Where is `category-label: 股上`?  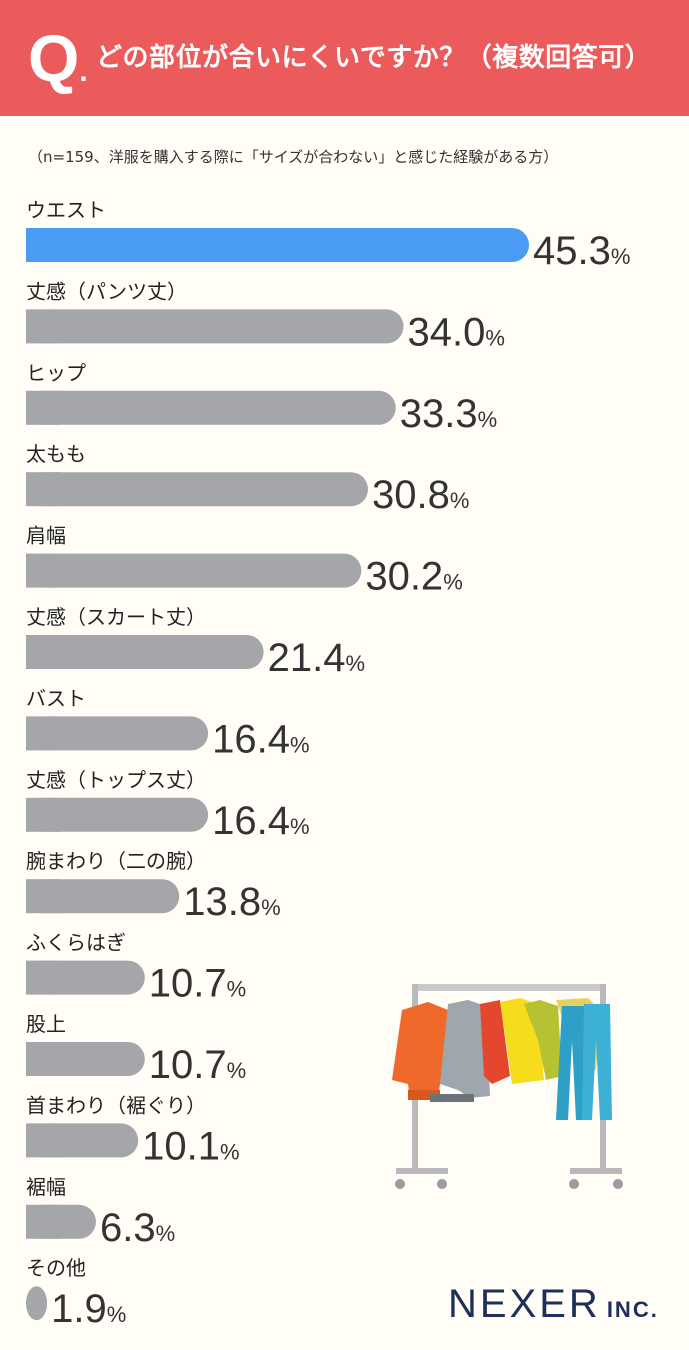 category-label: 股上 is located at coordinates (46, 1024).